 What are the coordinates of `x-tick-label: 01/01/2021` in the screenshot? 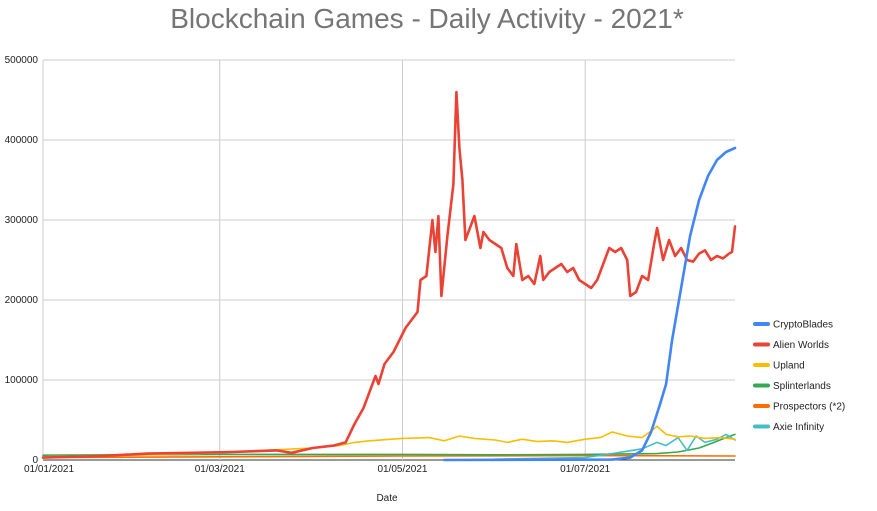 It's located at (49, 469).